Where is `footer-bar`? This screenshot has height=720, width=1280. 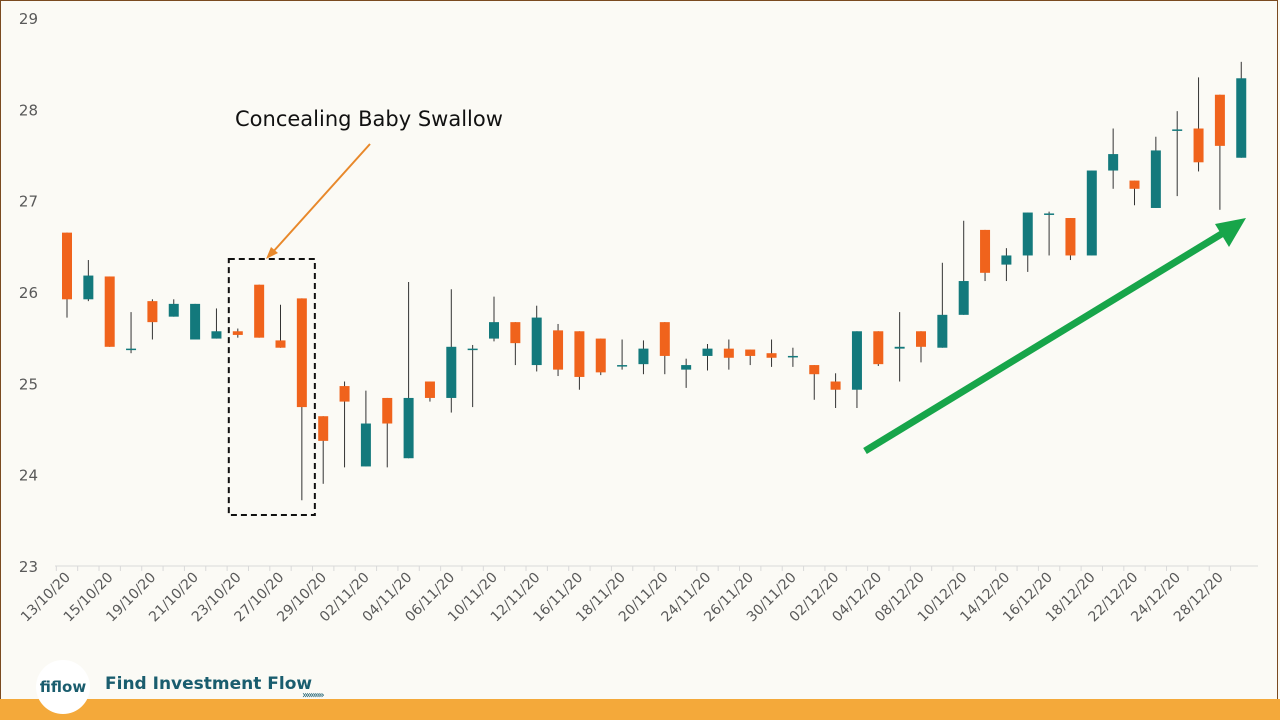
footer-bar is located at coordinates (640, 709).